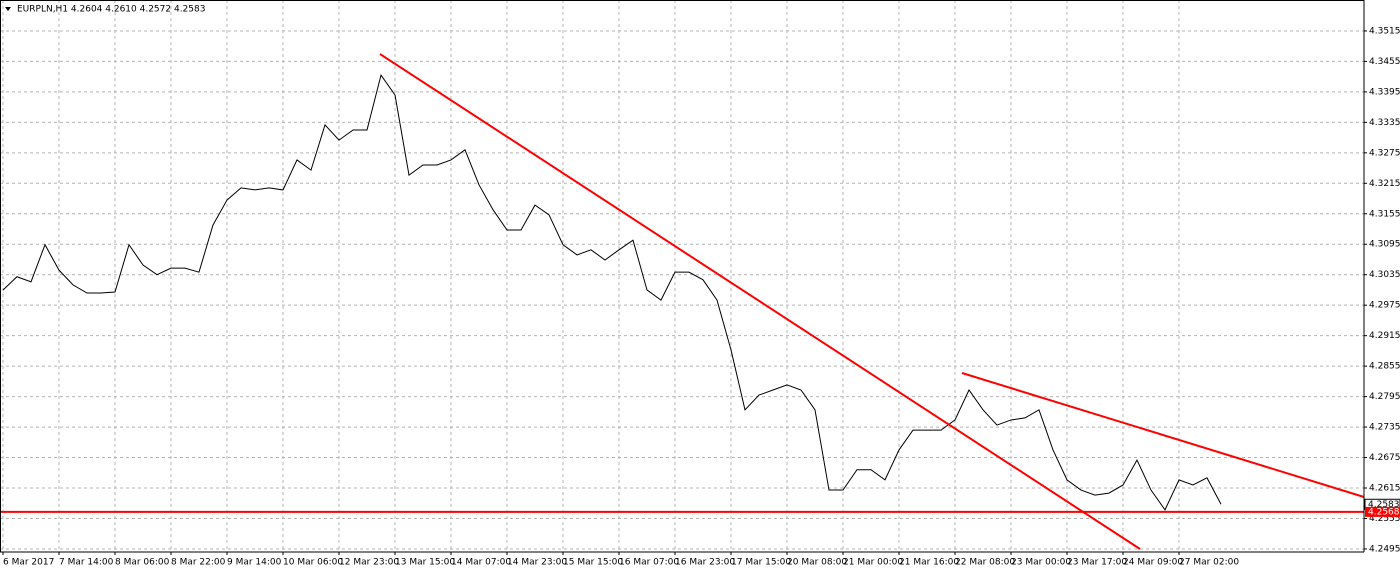 The width and height of the screenshot is (1400, 571). Describe the element at coordinates (1097, 563) in the screenshot. I see `x-tick-label: 23 Mar 17:00` at that location.